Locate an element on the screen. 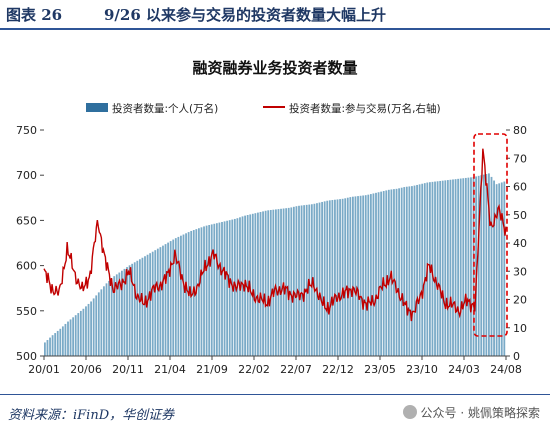 This screenshot has height=430, width=550. x-tick-label: 21/09 is located at coordinates (212, 369).